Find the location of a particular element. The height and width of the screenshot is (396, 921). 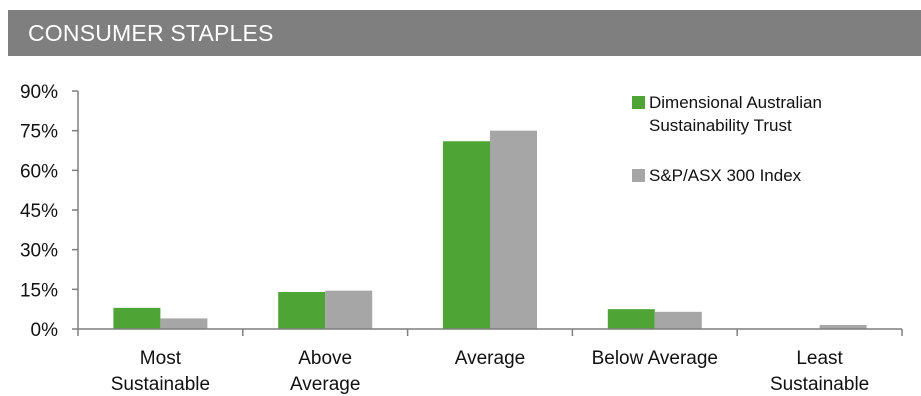

x-category-label-line: Above is located at coordinates (325, 358).